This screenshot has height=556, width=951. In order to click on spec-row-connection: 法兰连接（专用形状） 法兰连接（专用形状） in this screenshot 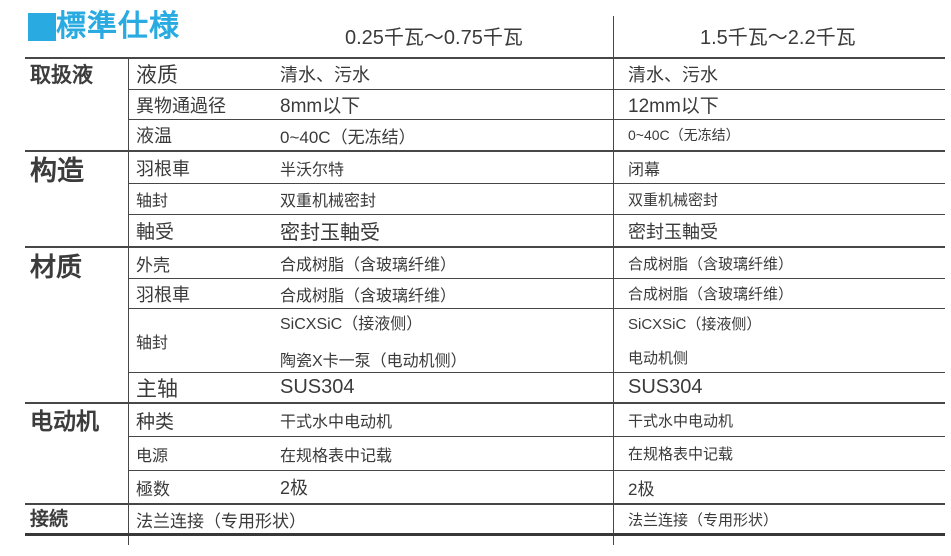, I will do `click(536, 519)`.